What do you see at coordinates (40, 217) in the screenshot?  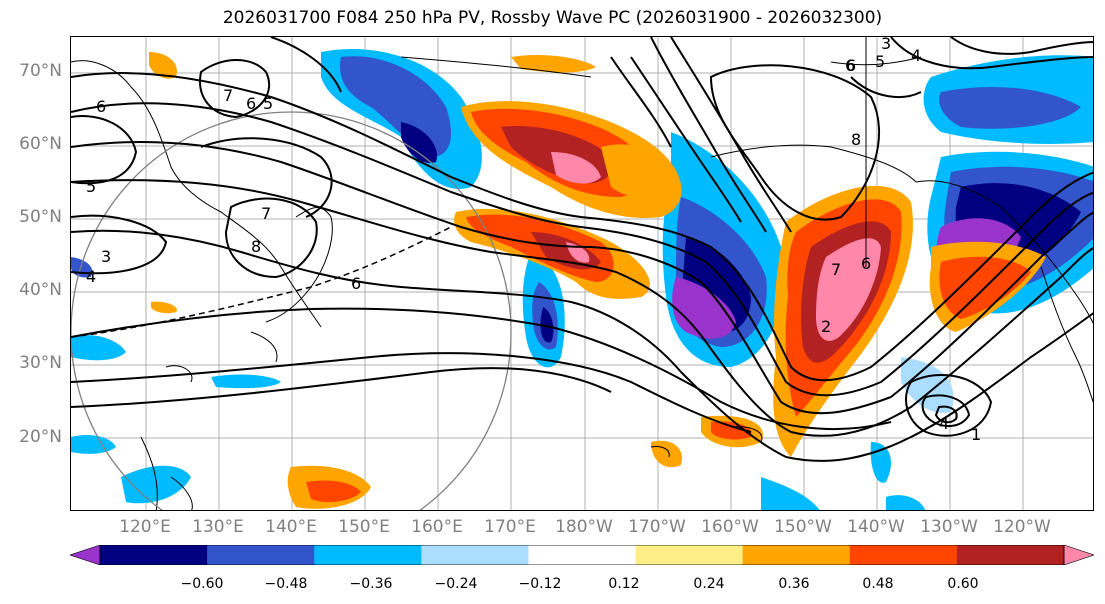 I see `lat-label-50n: 50°N` at bounding box center [40, 217].